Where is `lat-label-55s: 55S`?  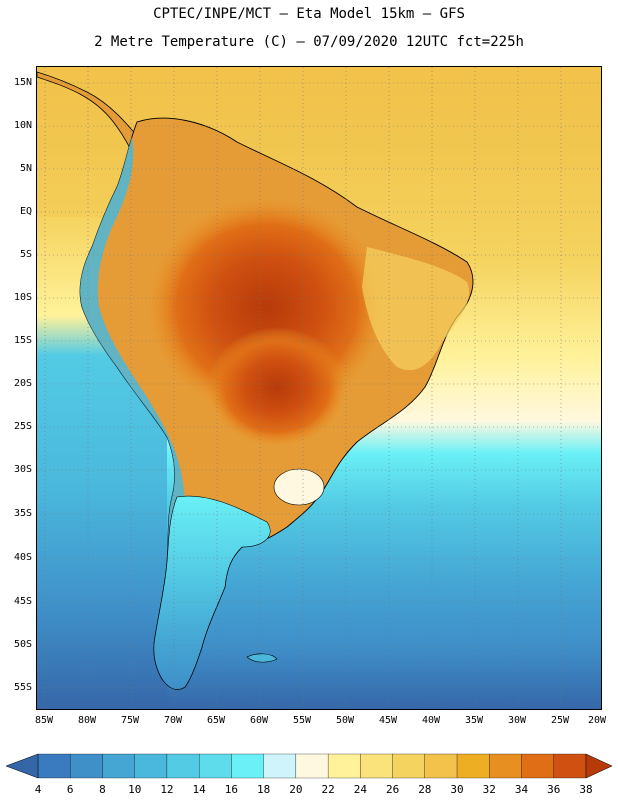 lat-label-55s: 55S is located at coordinates (22, 687).